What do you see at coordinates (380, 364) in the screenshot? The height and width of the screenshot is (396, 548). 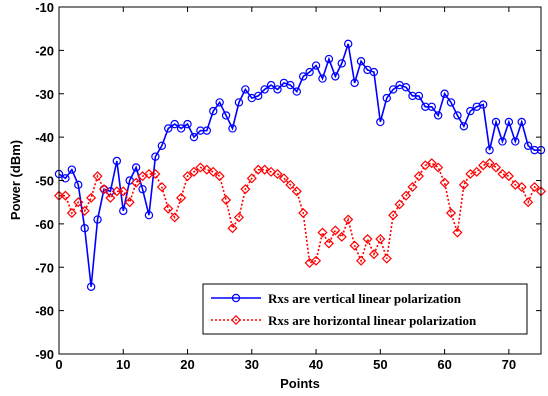 I see `x-tick-label: 50` at bounding box center [380, 364].